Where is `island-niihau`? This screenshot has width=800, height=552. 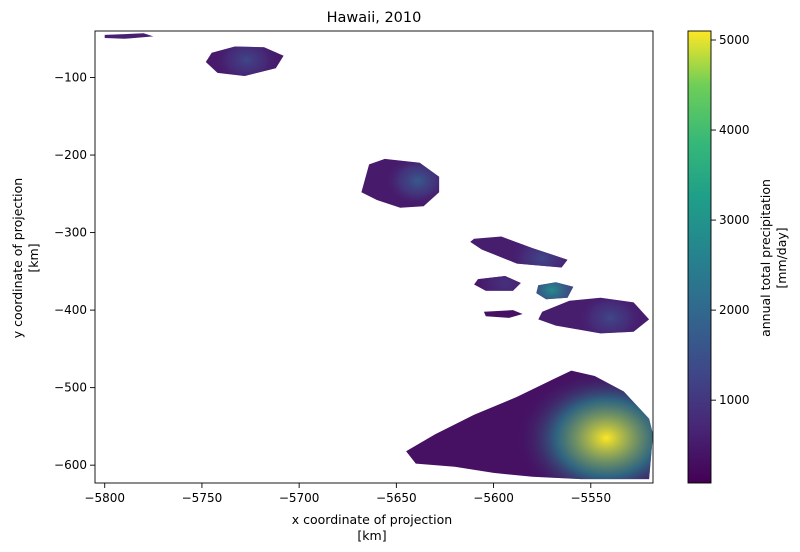 island-niihau is located at coordinates (129, 36).